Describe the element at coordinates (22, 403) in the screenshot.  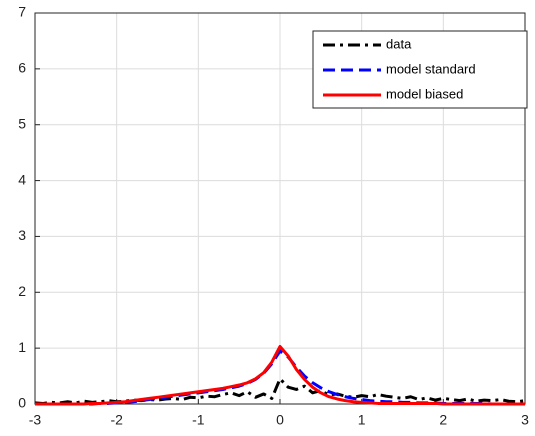
I see `y-tick-label: 0` at that location.